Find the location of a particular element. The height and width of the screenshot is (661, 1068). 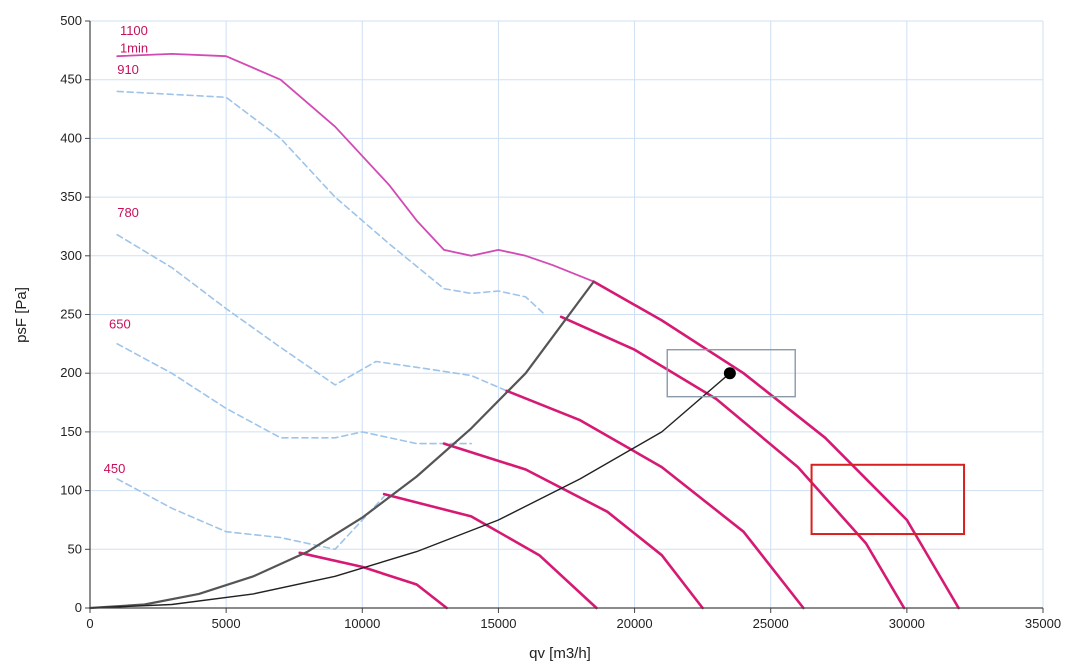

x-tick-label: 35000 is located at coordinates (1043, 623).